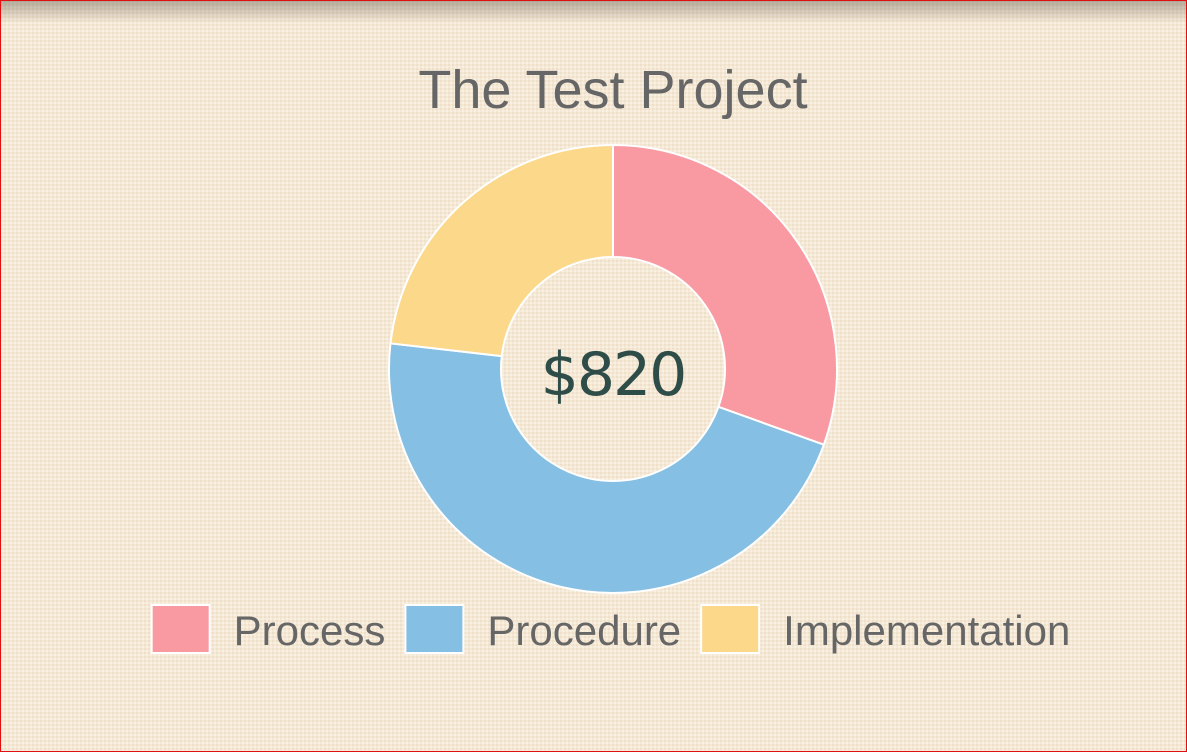 This screenshot has width=1187, height=752. Describe the element at coordinates (725, 294) in the screenshot. I see `slice-process` at that location.